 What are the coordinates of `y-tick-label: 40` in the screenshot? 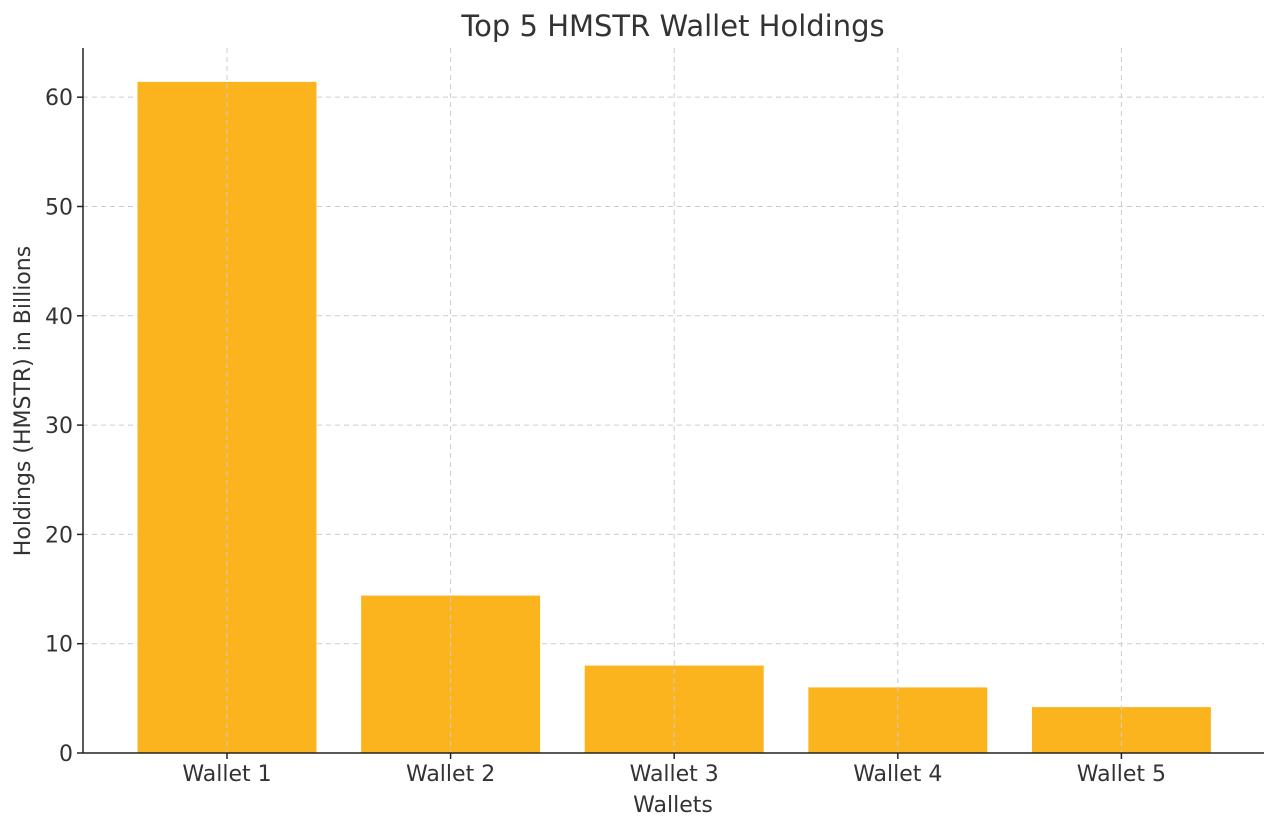 It's located at (59, 317).